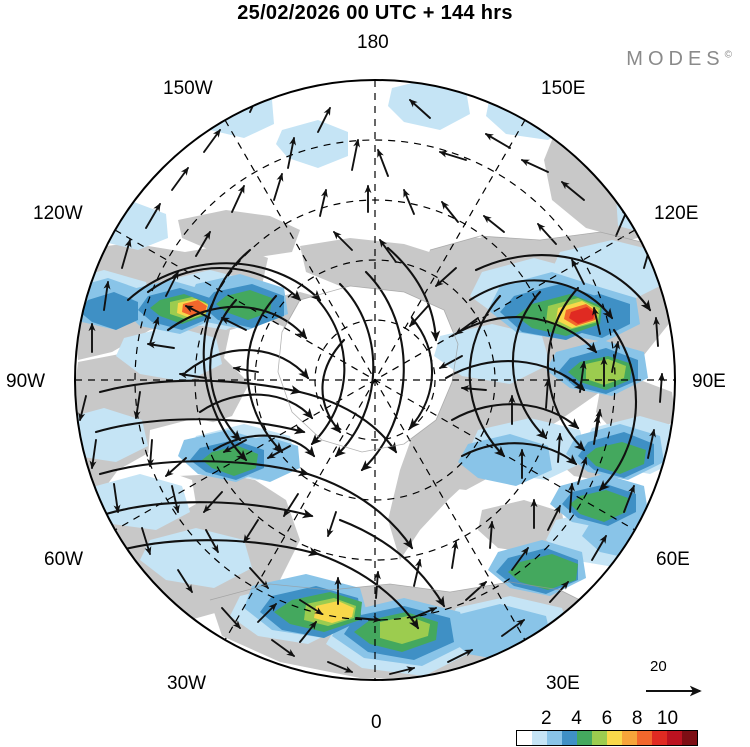 This screenshot has height=747, width=750. I want to click on wind-scale-value: 20, so click(658, 666).